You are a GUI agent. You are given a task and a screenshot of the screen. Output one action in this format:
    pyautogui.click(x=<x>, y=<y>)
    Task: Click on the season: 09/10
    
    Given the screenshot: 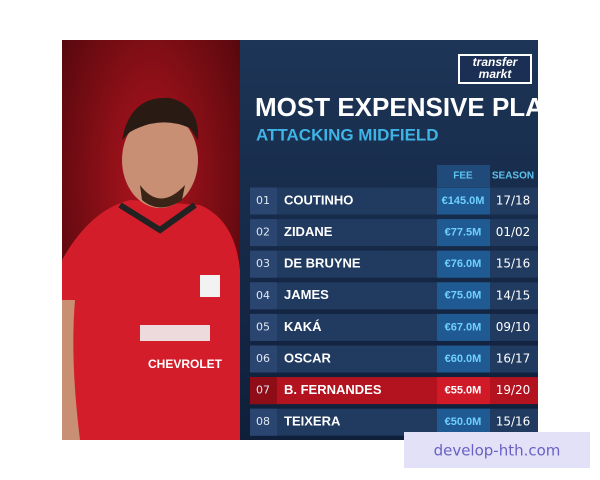 What is the action you would take?
    pyautogui.click(x=513, y=327)
    